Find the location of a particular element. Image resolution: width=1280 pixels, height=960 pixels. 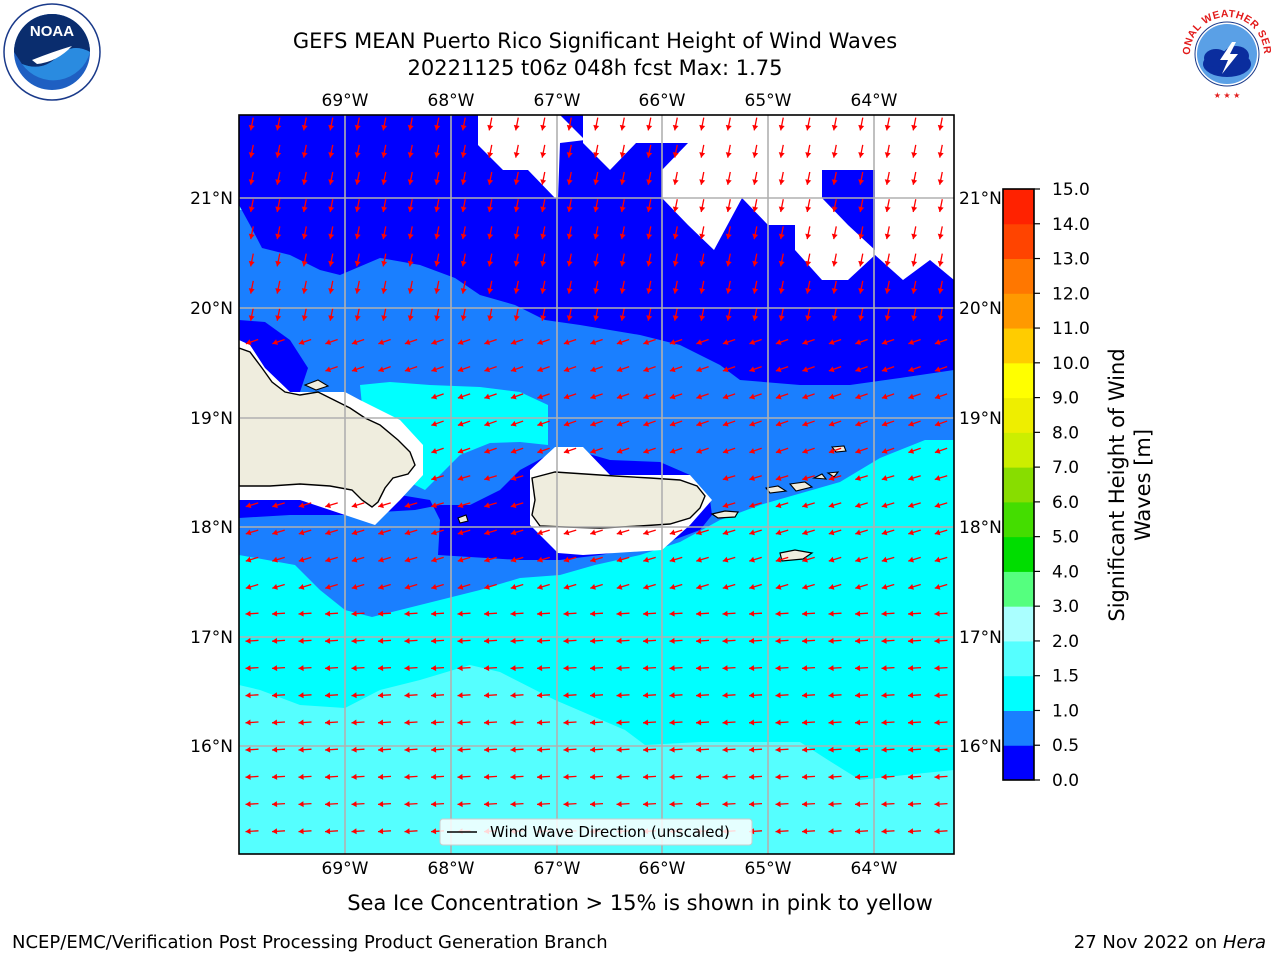

colorbar-tick-label: 5.0 is located at coordinates (1065, 538).